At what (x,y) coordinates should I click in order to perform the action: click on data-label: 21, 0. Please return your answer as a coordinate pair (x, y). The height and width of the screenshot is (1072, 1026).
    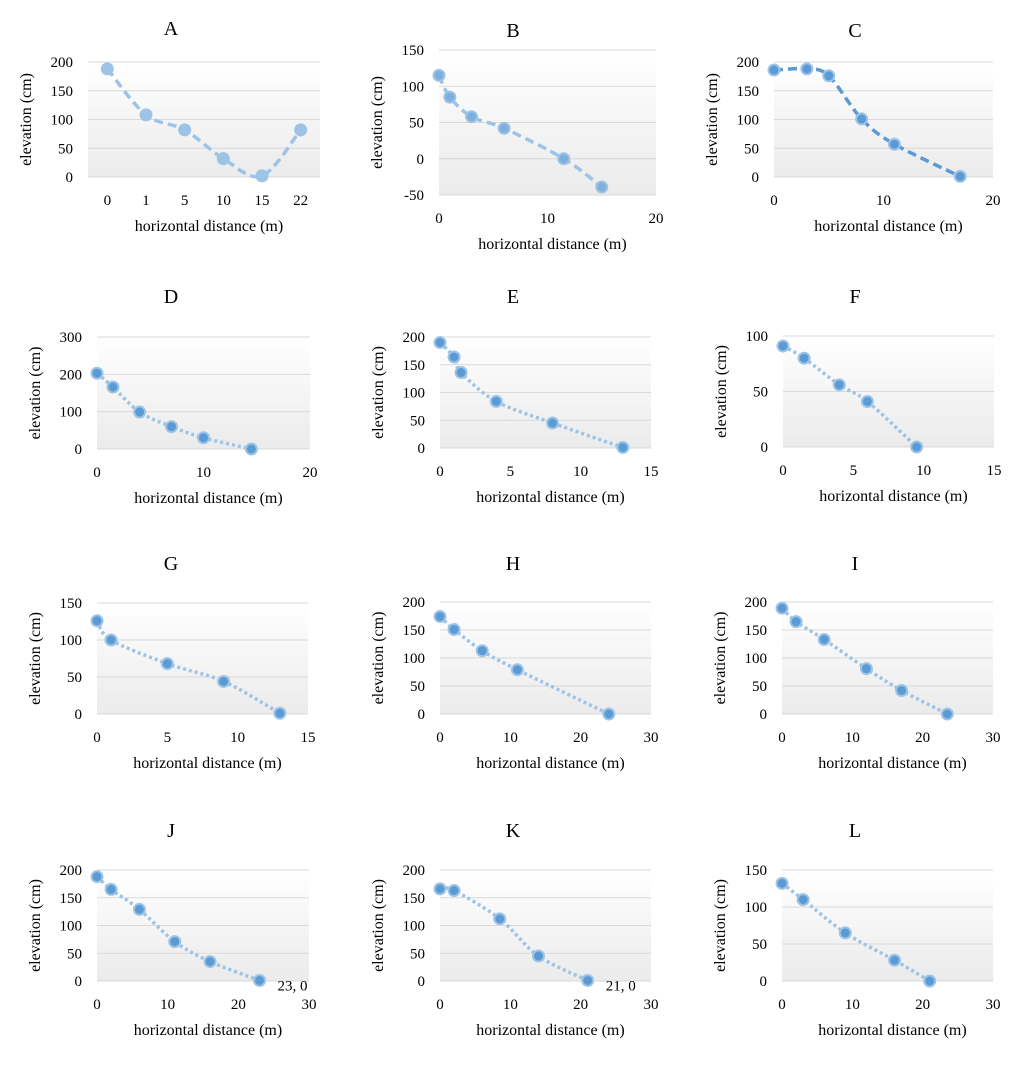
    Looking at the image, I should click on (621, 986).